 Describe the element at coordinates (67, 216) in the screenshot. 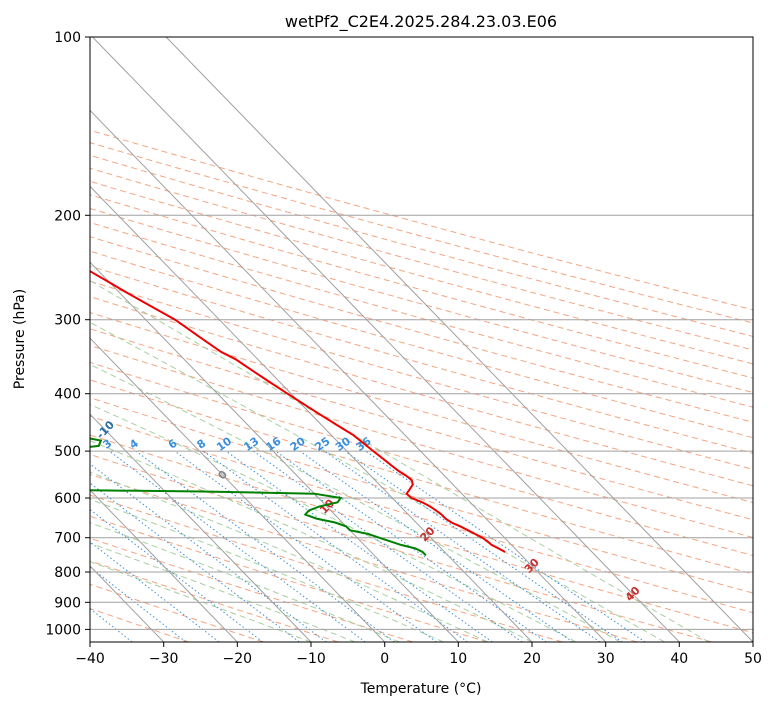

I see `y-tick-label: 200` at that location.